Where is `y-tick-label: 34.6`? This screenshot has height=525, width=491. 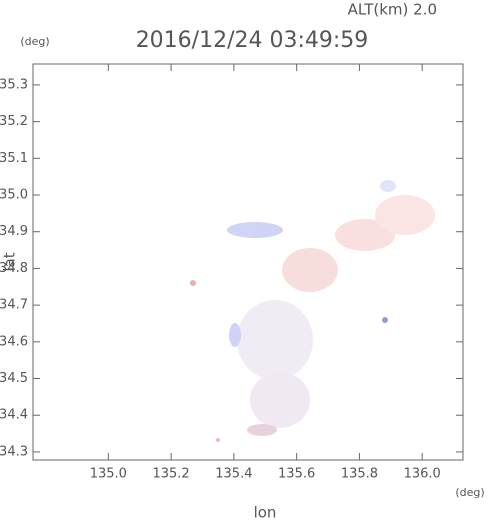
y-tick-label: 34.6 is located at coordinates (14, 341).